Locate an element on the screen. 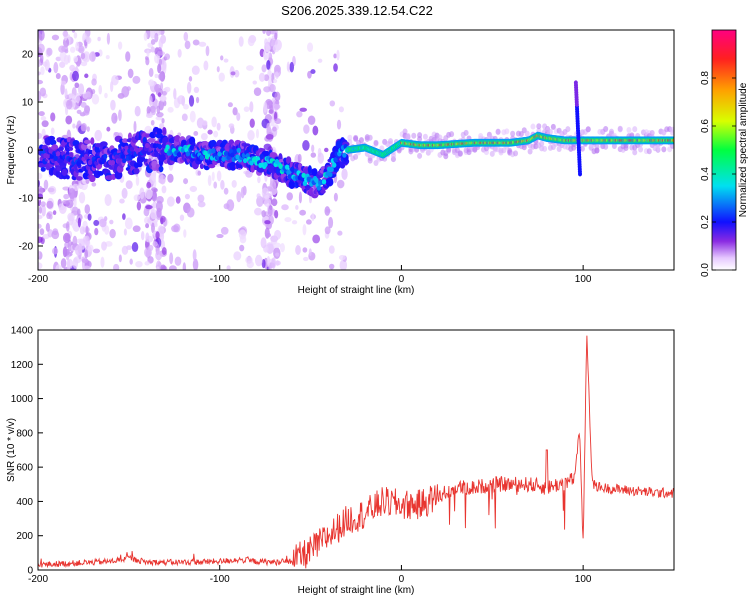  y-tick-label: 800 is located at coordinates (24, 433).